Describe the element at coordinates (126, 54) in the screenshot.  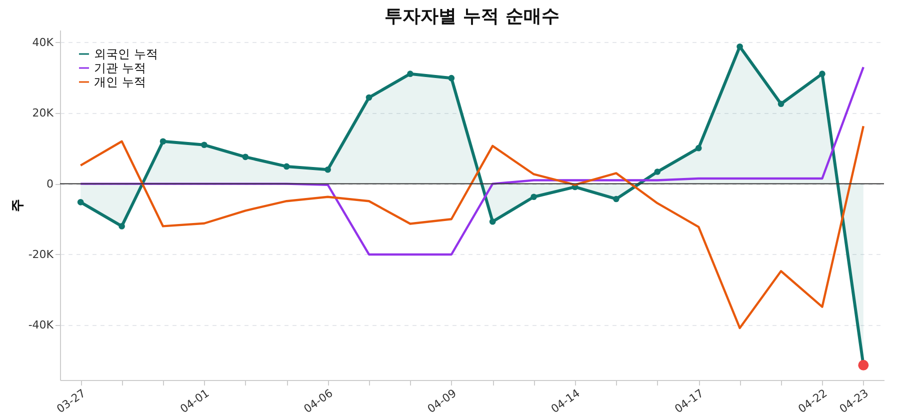
I see `legend-label: 외국인 누적` at that location.